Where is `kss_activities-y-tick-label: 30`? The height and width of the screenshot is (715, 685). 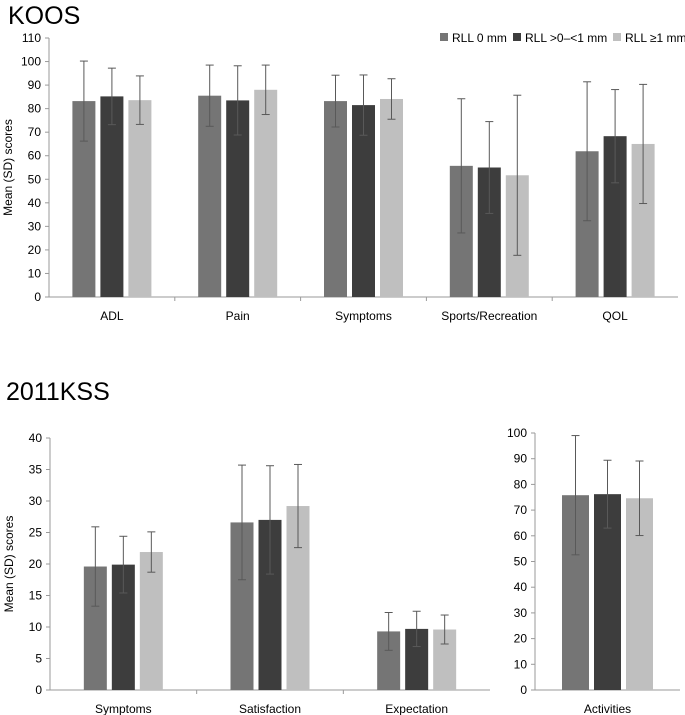
kss_activities-y-tick-label: 30 is located at coordinates (521, 613).